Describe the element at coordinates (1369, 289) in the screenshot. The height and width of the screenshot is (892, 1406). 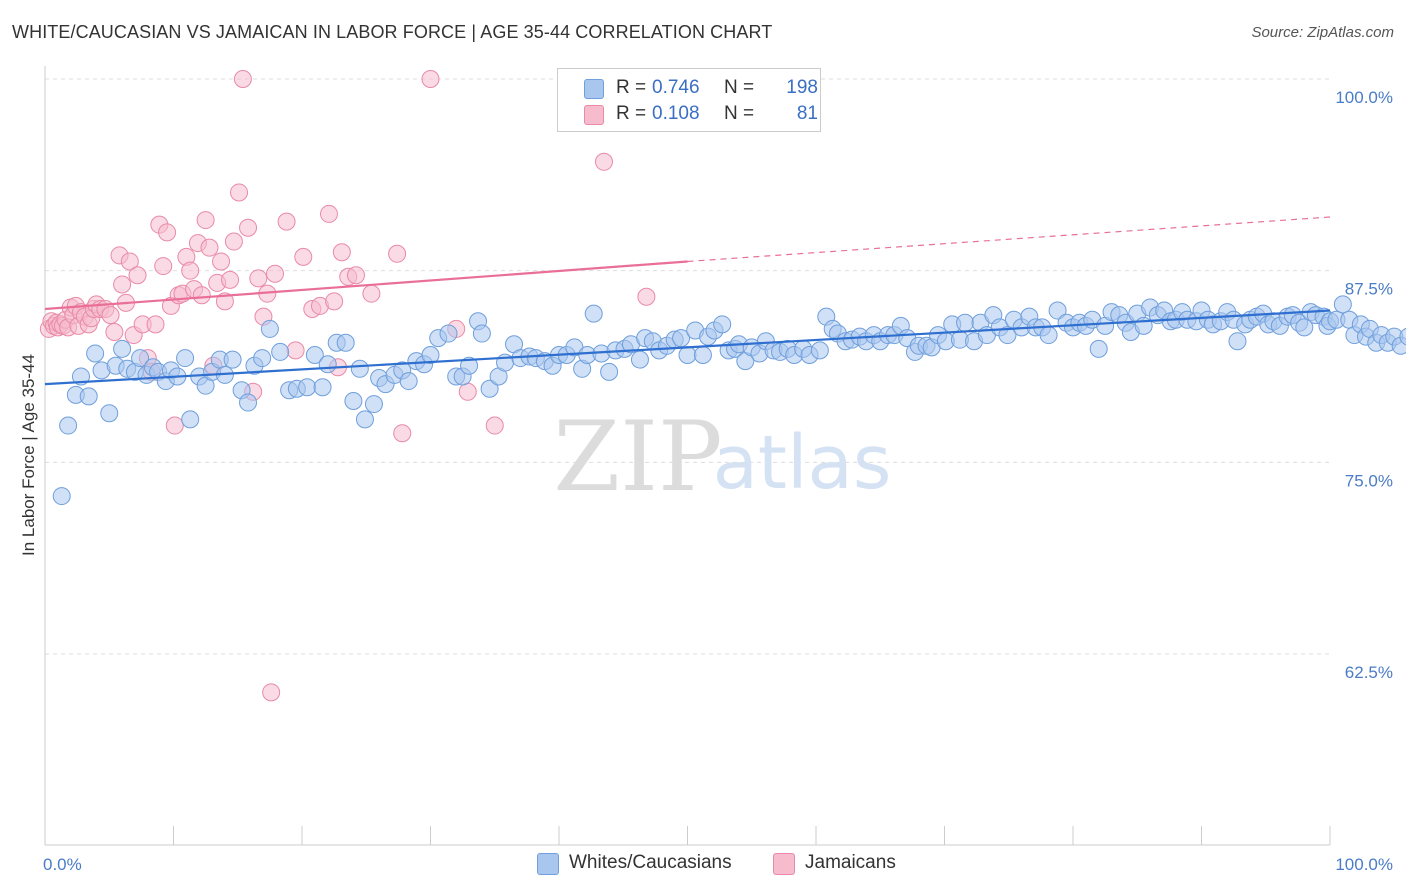
I see `y-tick-label: 87.5%` at that location.